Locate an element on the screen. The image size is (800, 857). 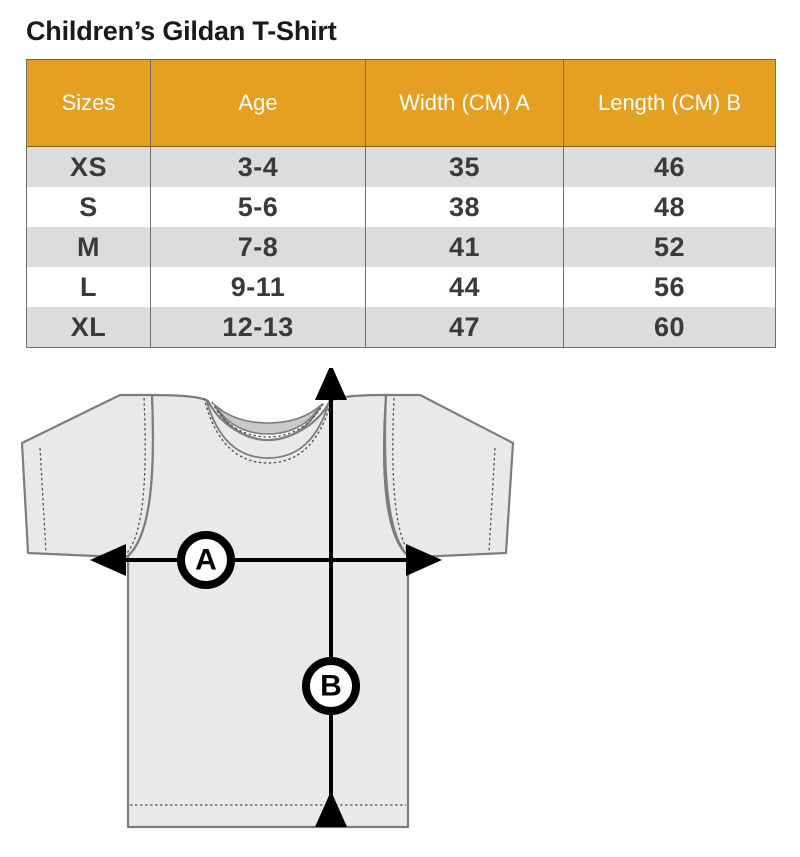
cell-size: M is located at coordinates (88, 247).